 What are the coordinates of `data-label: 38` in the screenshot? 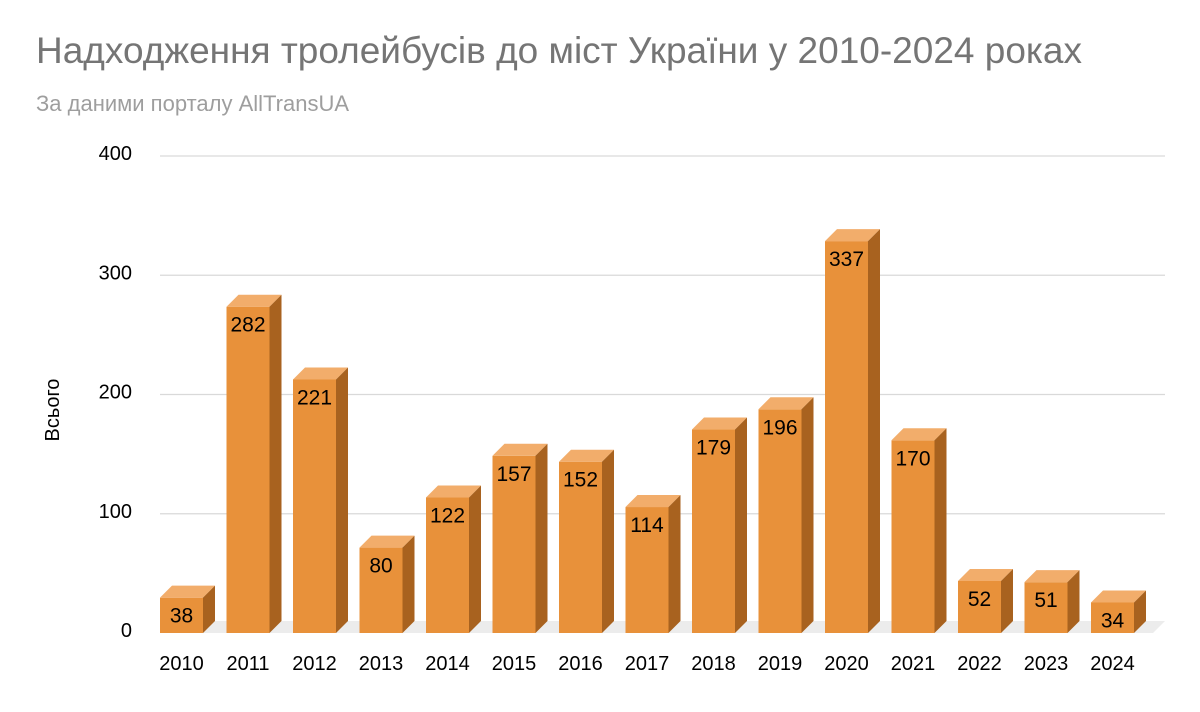 It's located at (181, 616).